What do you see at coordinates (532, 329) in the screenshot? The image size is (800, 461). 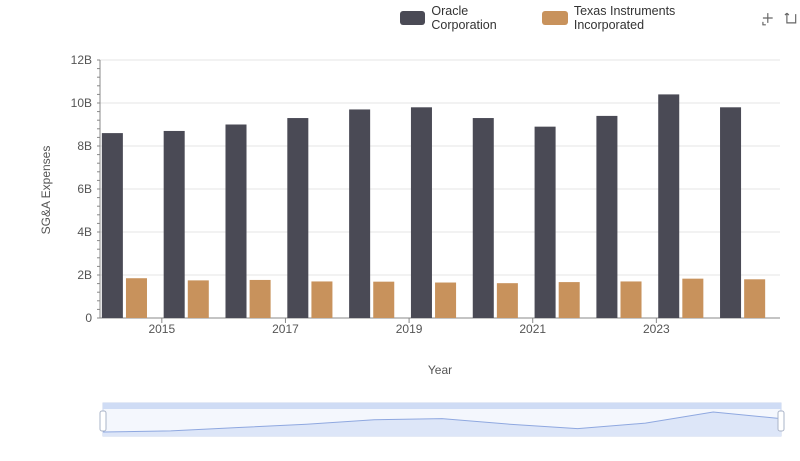 I see `x-tick-label: 2021` at bounding box center [532, 329].